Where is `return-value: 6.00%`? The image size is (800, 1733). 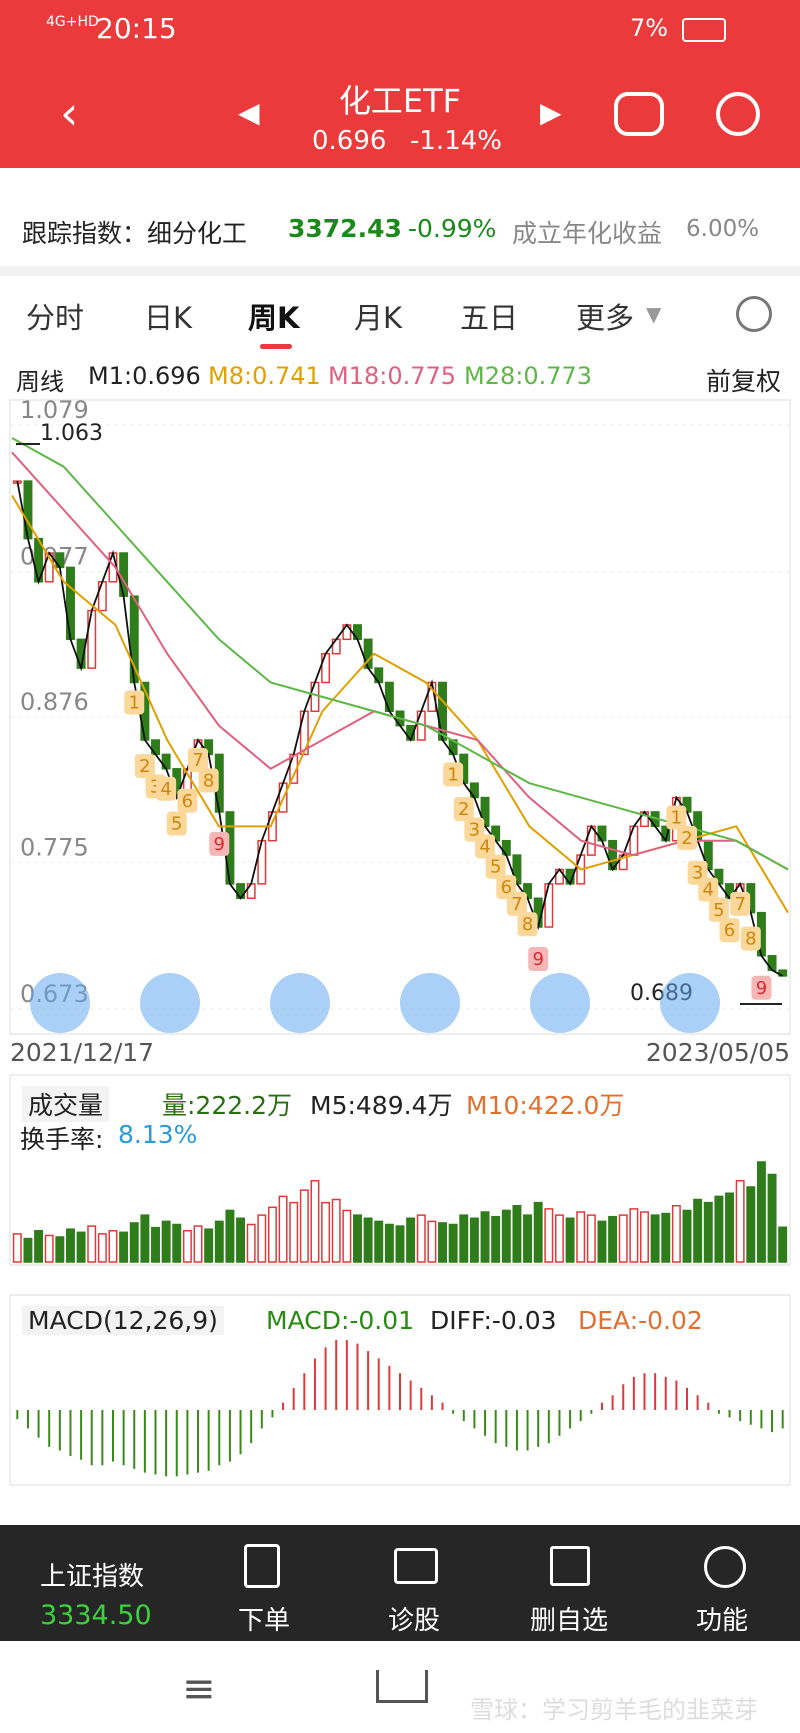 return-value: 6.00% is located at coordinates (723, 229).